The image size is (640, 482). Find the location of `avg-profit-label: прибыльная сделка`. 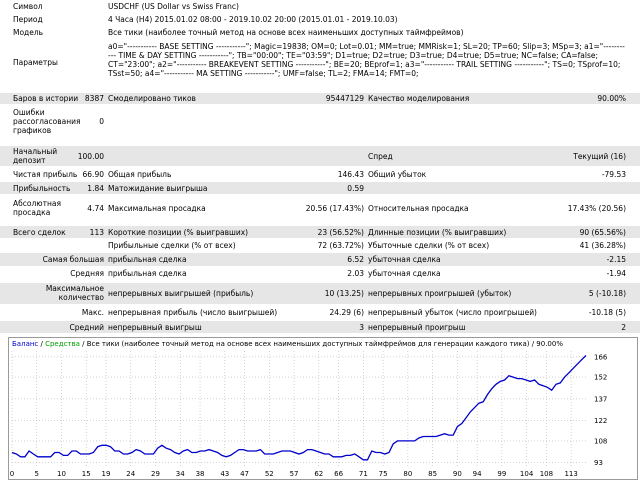

avg-profit-label: прибыльная сделка is located at coordinates (147, 273).